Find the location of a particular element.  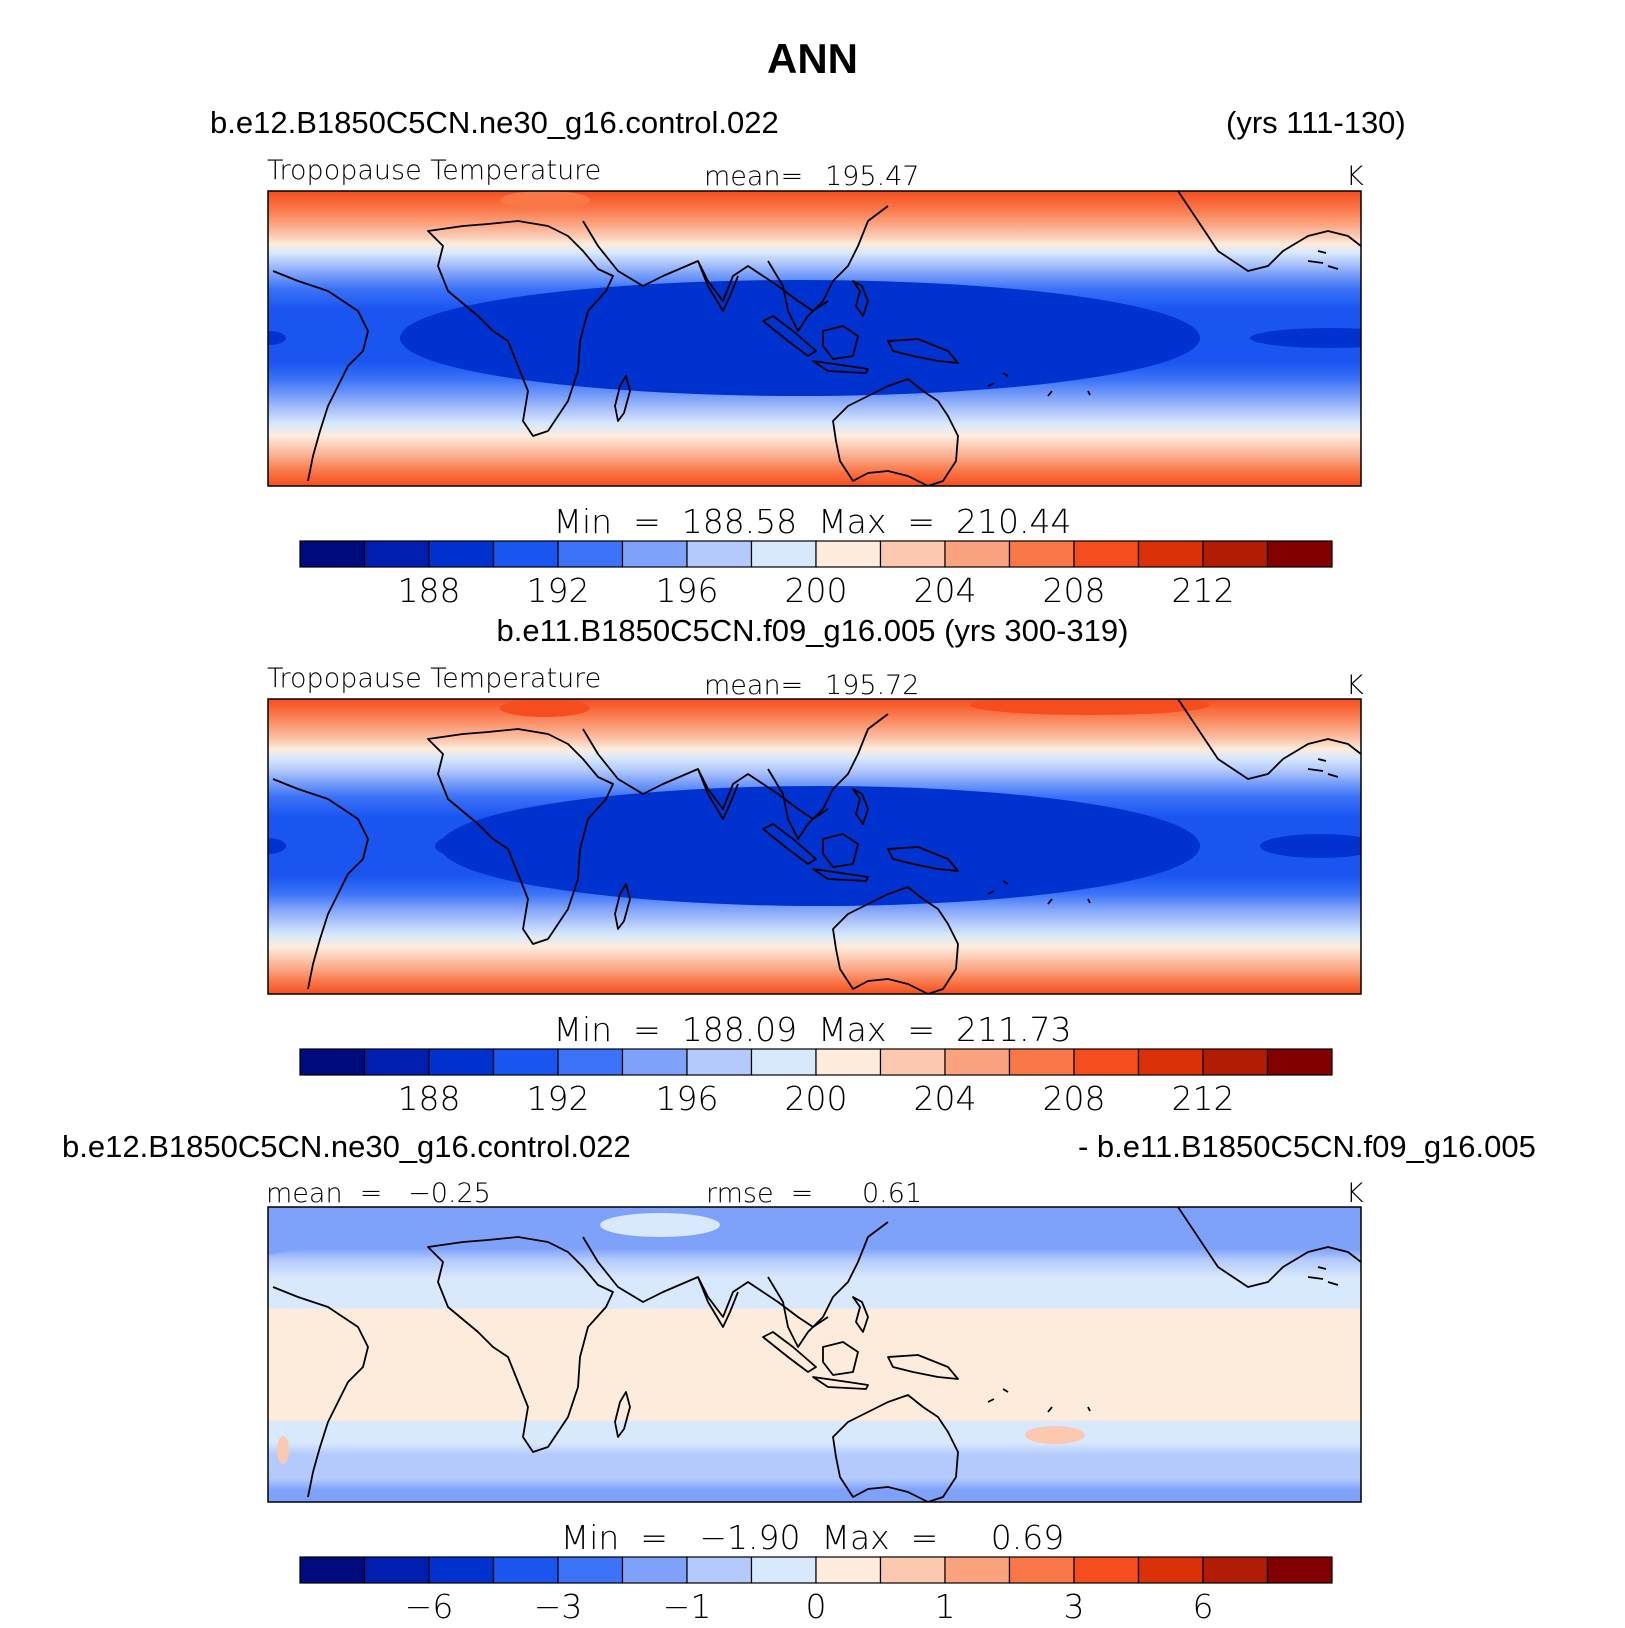

colorbar-panel3: −6 −3 −1 0 1 3 6 is located at coordinates (816, 1591).